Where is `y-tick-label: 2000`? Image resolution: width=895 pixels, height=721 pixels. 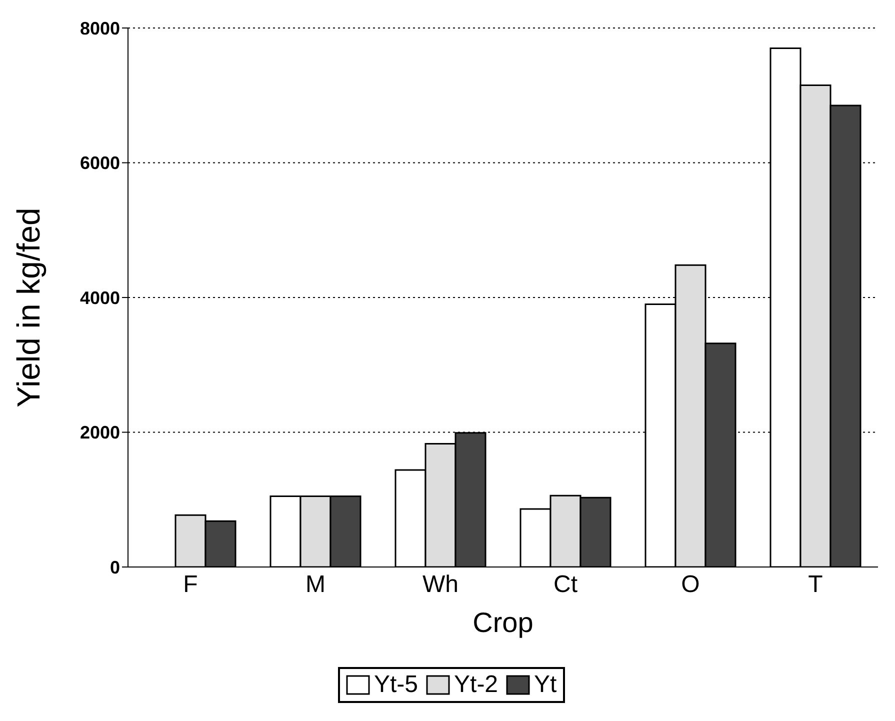
y-tick-label: 2000 is located at coordinates (100, 432).